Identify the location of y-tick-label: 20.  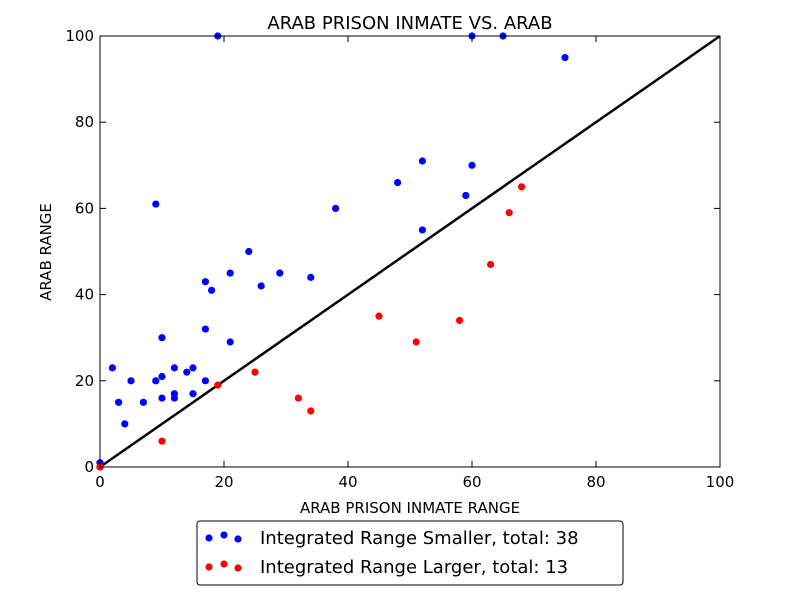
(84, 381).